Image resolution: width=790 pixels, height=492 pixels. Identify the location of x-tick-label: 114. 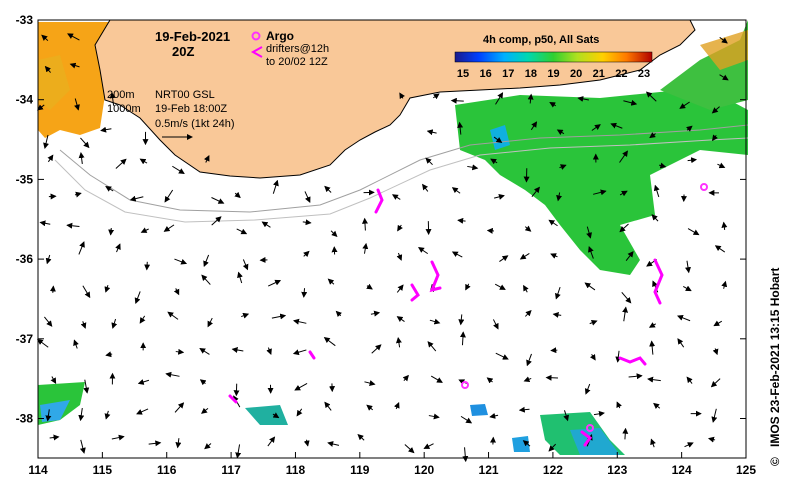
(38, 470).